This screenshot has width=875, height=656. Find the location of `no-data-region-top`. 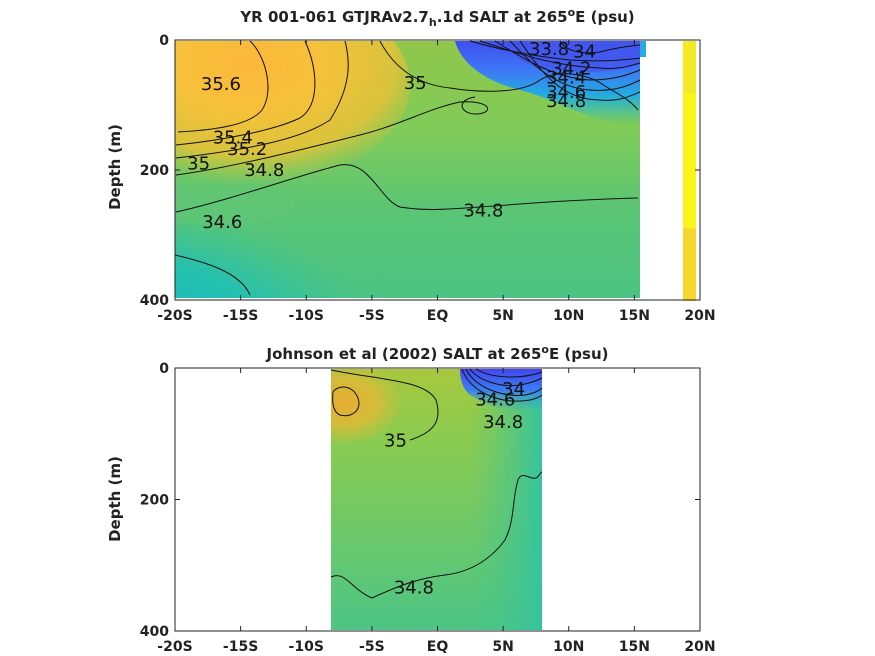

no-data-region-top is located at coordinates (664, 170).